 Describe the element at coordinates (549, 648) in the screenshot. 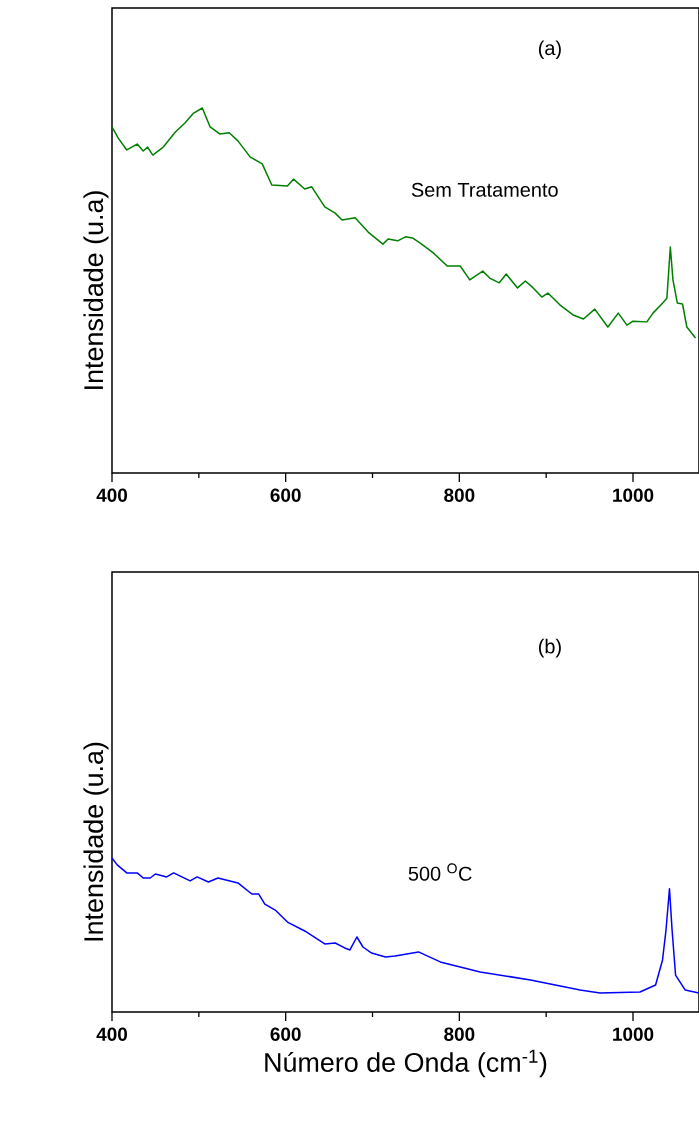

I see `text: (b)` at that location.